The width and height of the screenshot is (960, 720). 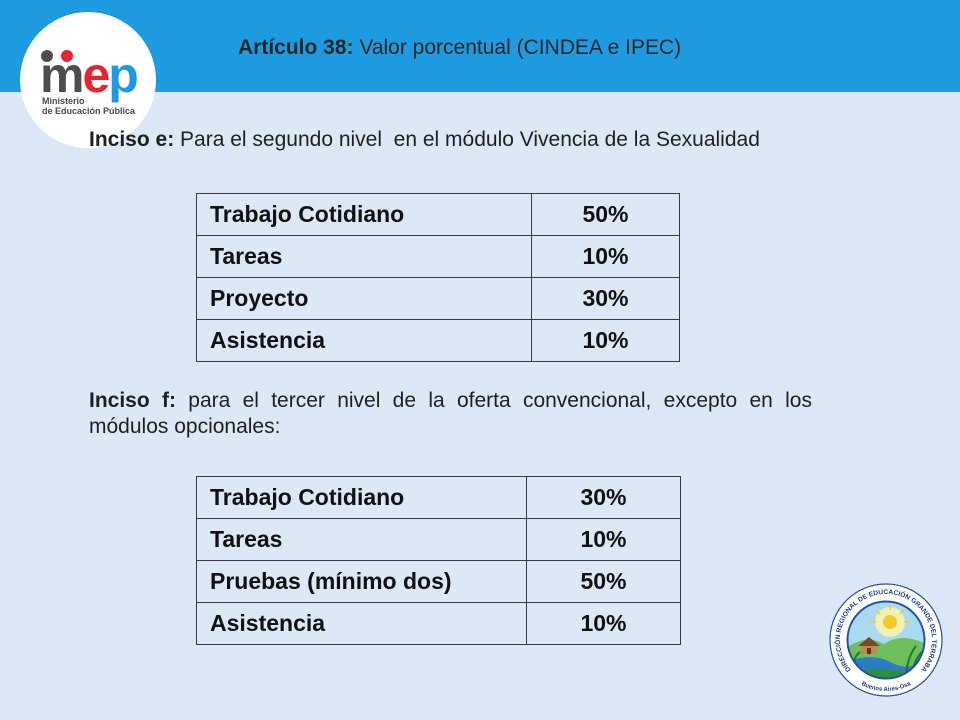 I want to click on inciso-e-label: Inciso e:, so click(x=132, y=139).